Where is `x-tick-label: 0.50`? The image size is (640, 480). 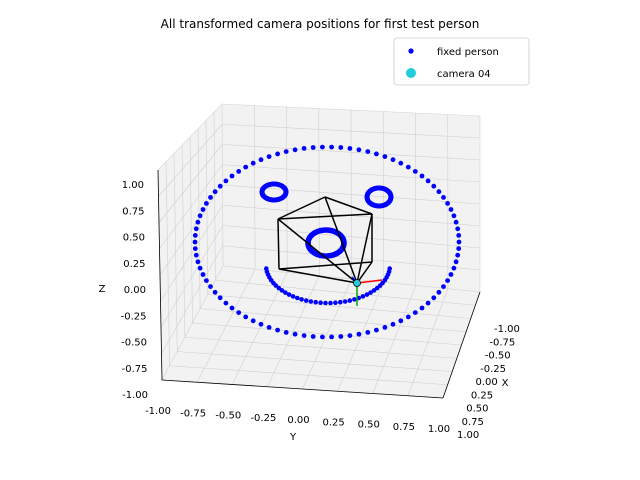
x-tick-label: 0.50 is located at coordinates (477, 409).